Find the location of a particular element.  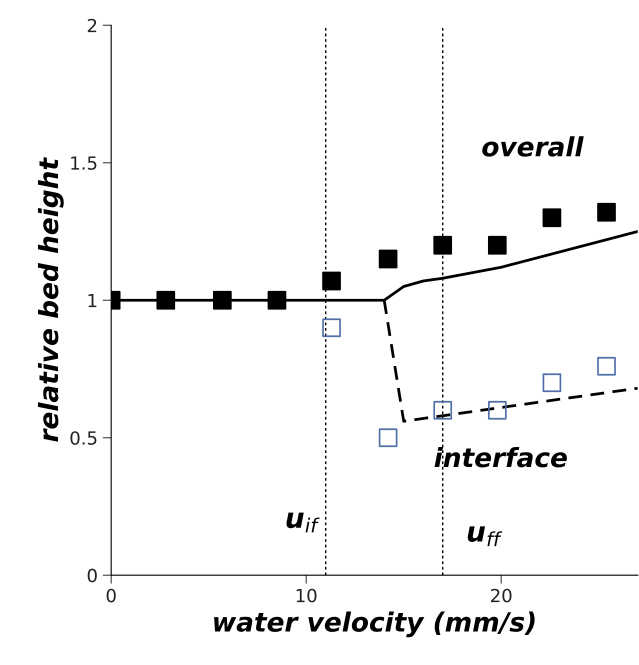

y-tick-label: 1 is located at coordinates (92, 301).